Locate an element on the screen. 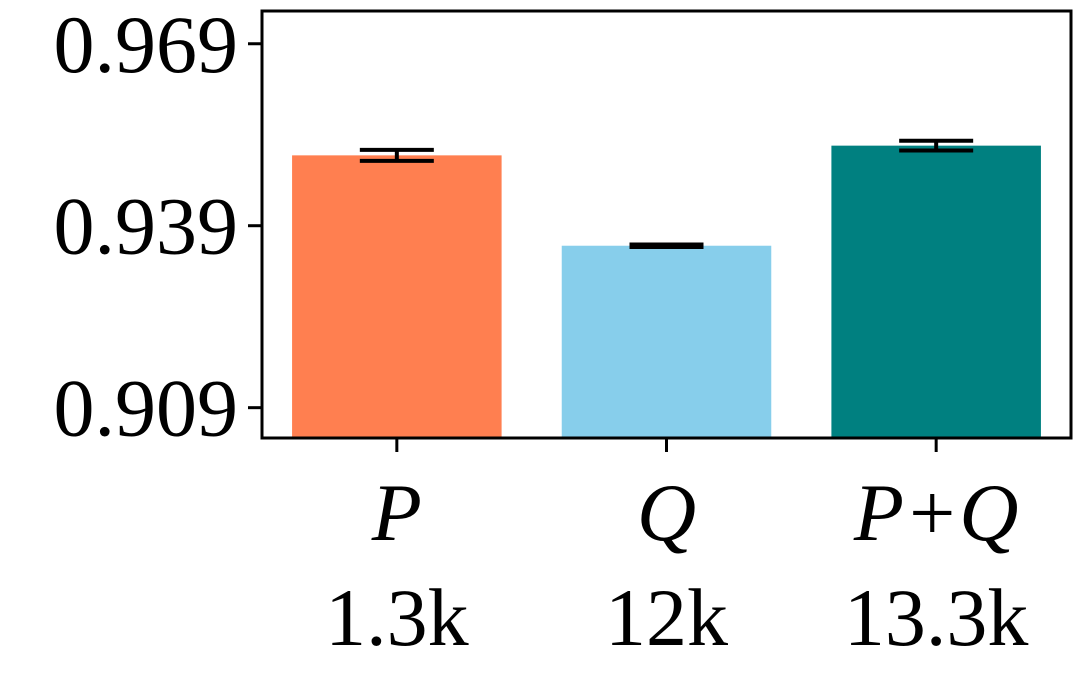 The height and width of the screenshot is (677, 1078). y-tick-label: 0.939 is located at coordinates (146, 226).